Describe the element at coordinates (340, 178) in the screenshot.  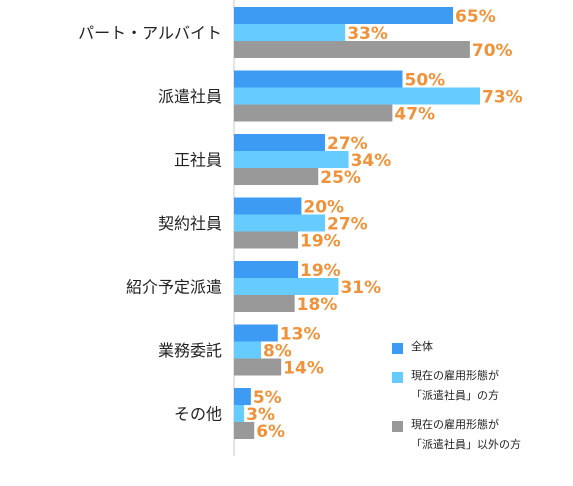
I see `value-label: 25%` at that location.